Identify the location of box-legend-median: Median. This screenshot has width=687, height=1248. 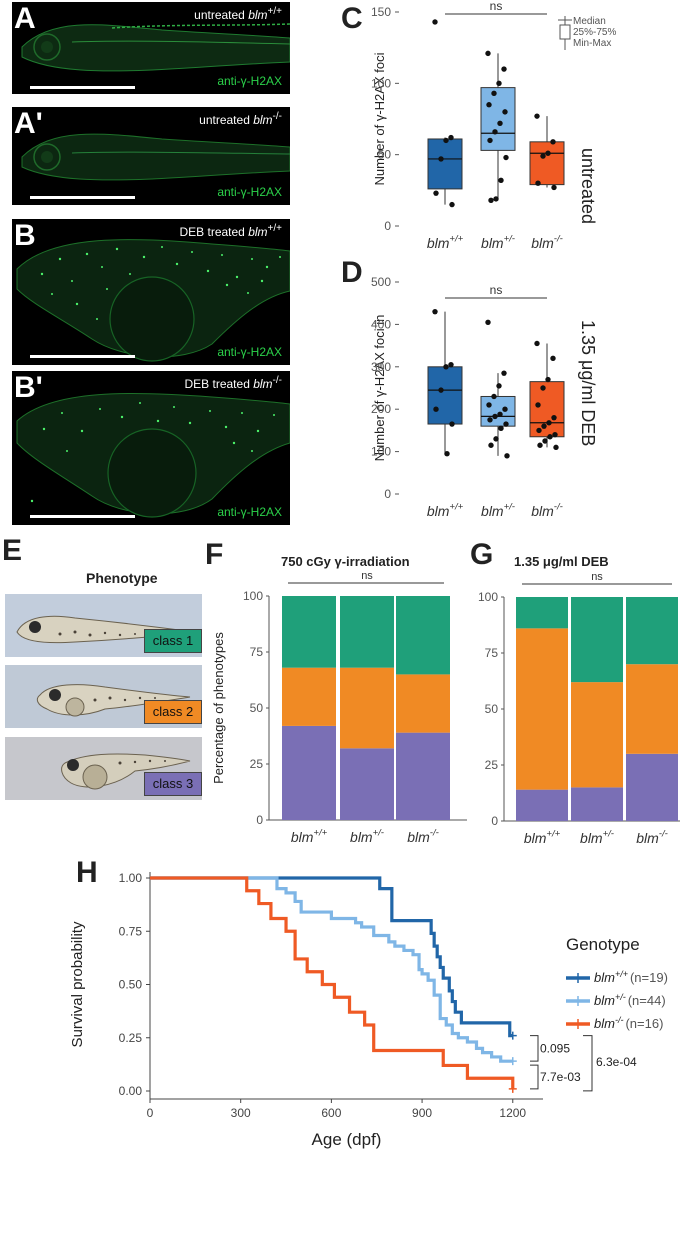
(589, 21).